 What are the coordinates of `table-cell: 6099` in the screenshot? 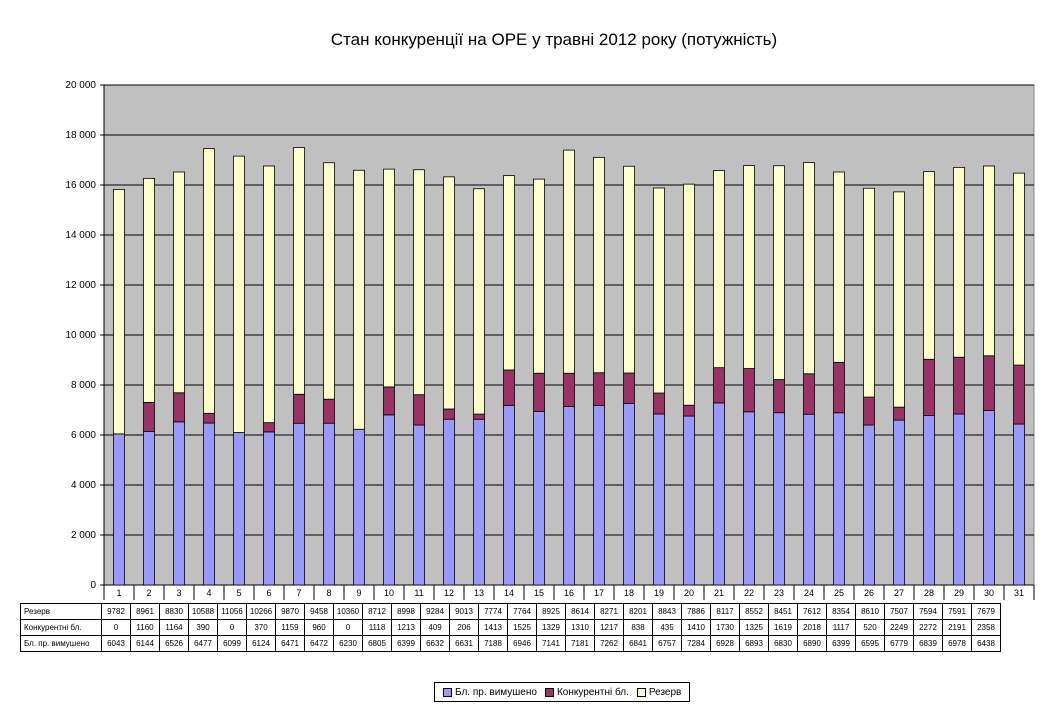 It's located at (232, 643).